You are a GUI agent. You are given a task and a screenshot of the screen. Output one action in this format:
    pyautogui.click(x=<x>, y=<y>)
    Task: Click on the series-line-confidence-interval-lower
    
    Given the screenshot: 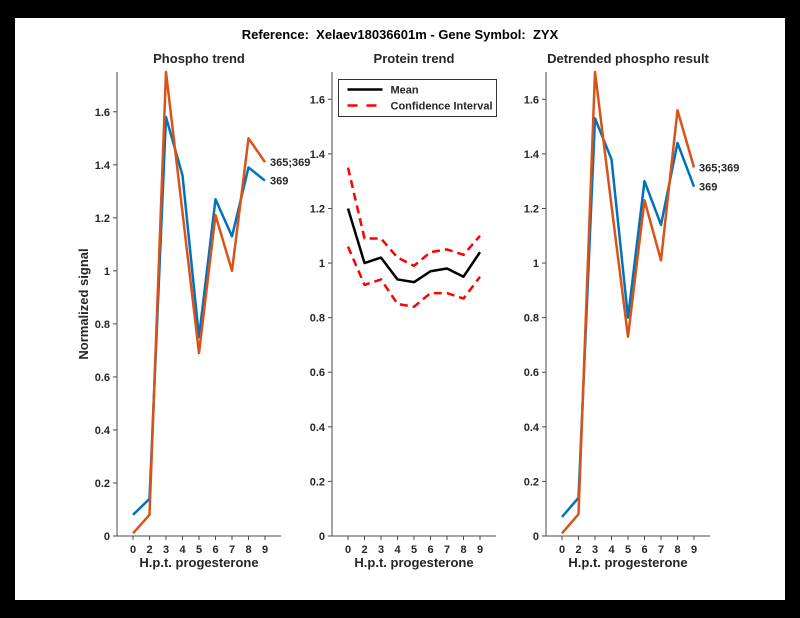 What is the action you would take?
    pyautogui.click(x=413, y=277)
    